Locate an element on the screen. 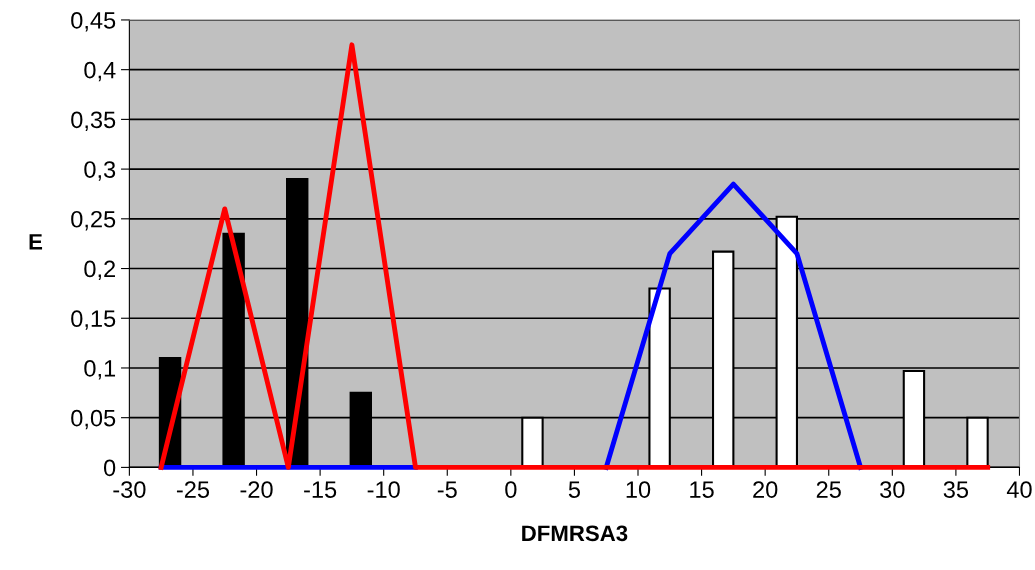 Image resolution: width=1035 pixels, height=570 pixels. x-tick-label: 10 is located at coordinates (638, 489).